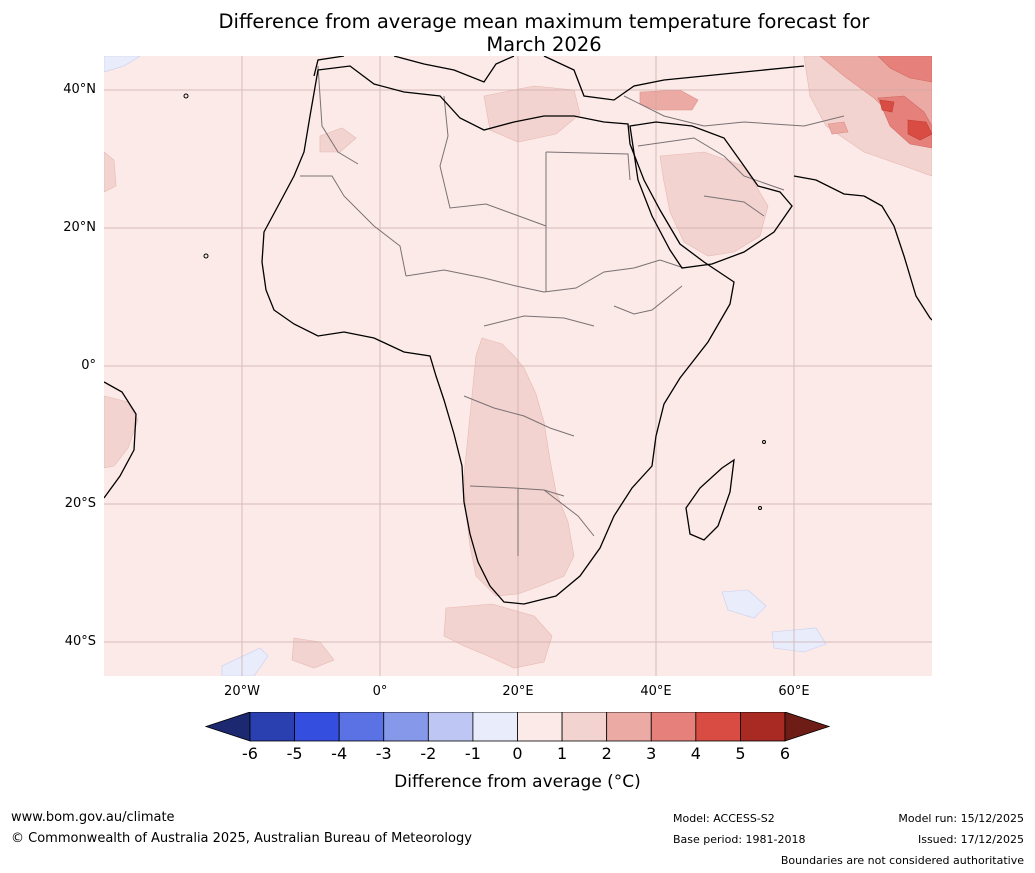  I want to click on cbar-tick: -3, so click(383, 753).